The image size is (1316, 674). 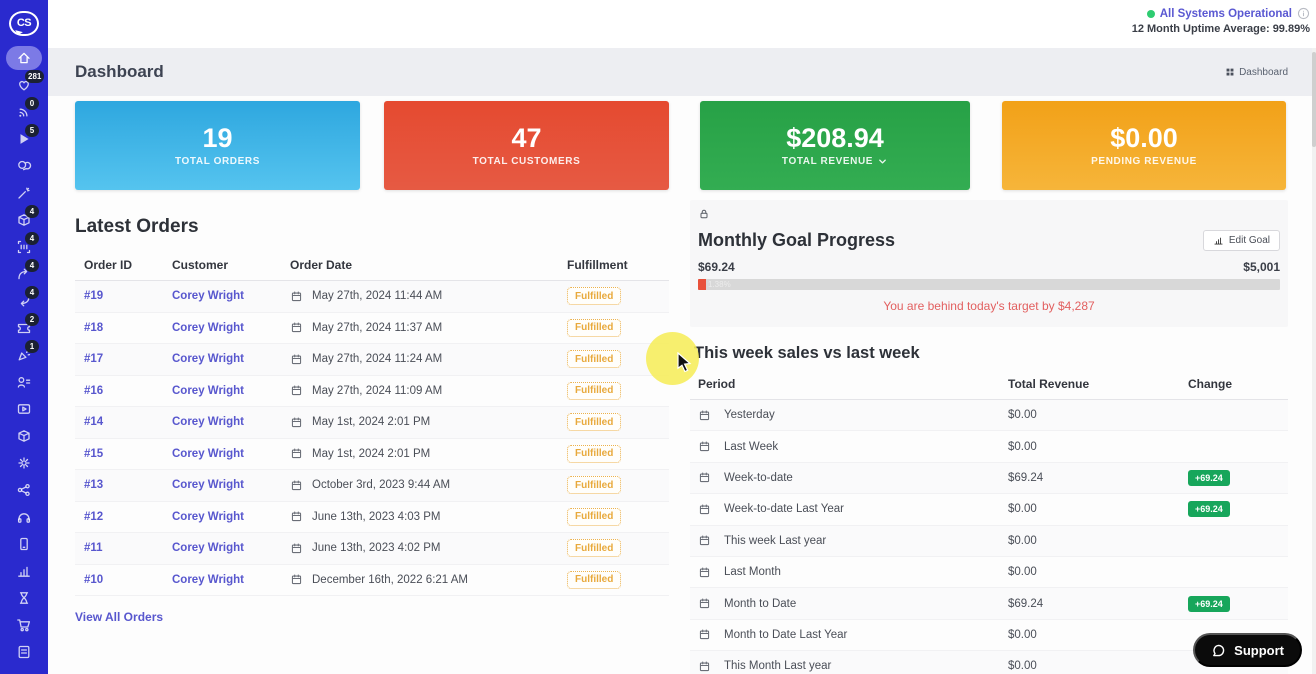 What do you see at coordinates (24, 544) in the screenshot?
I see `sidebar-item-phone` at bounding box center [24, 544].